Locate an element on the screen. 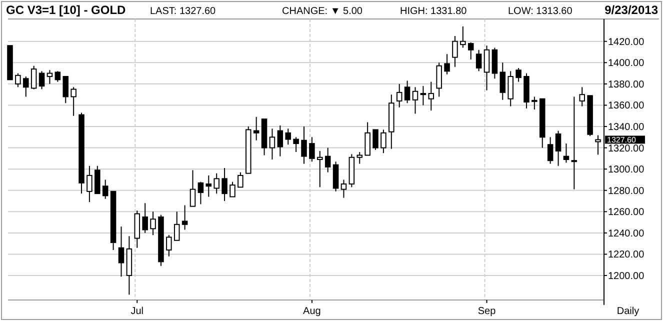 The height and width of the screenshot is (321, 663). y-tick-label: 1340.00 is located at coordinates (626, 128).